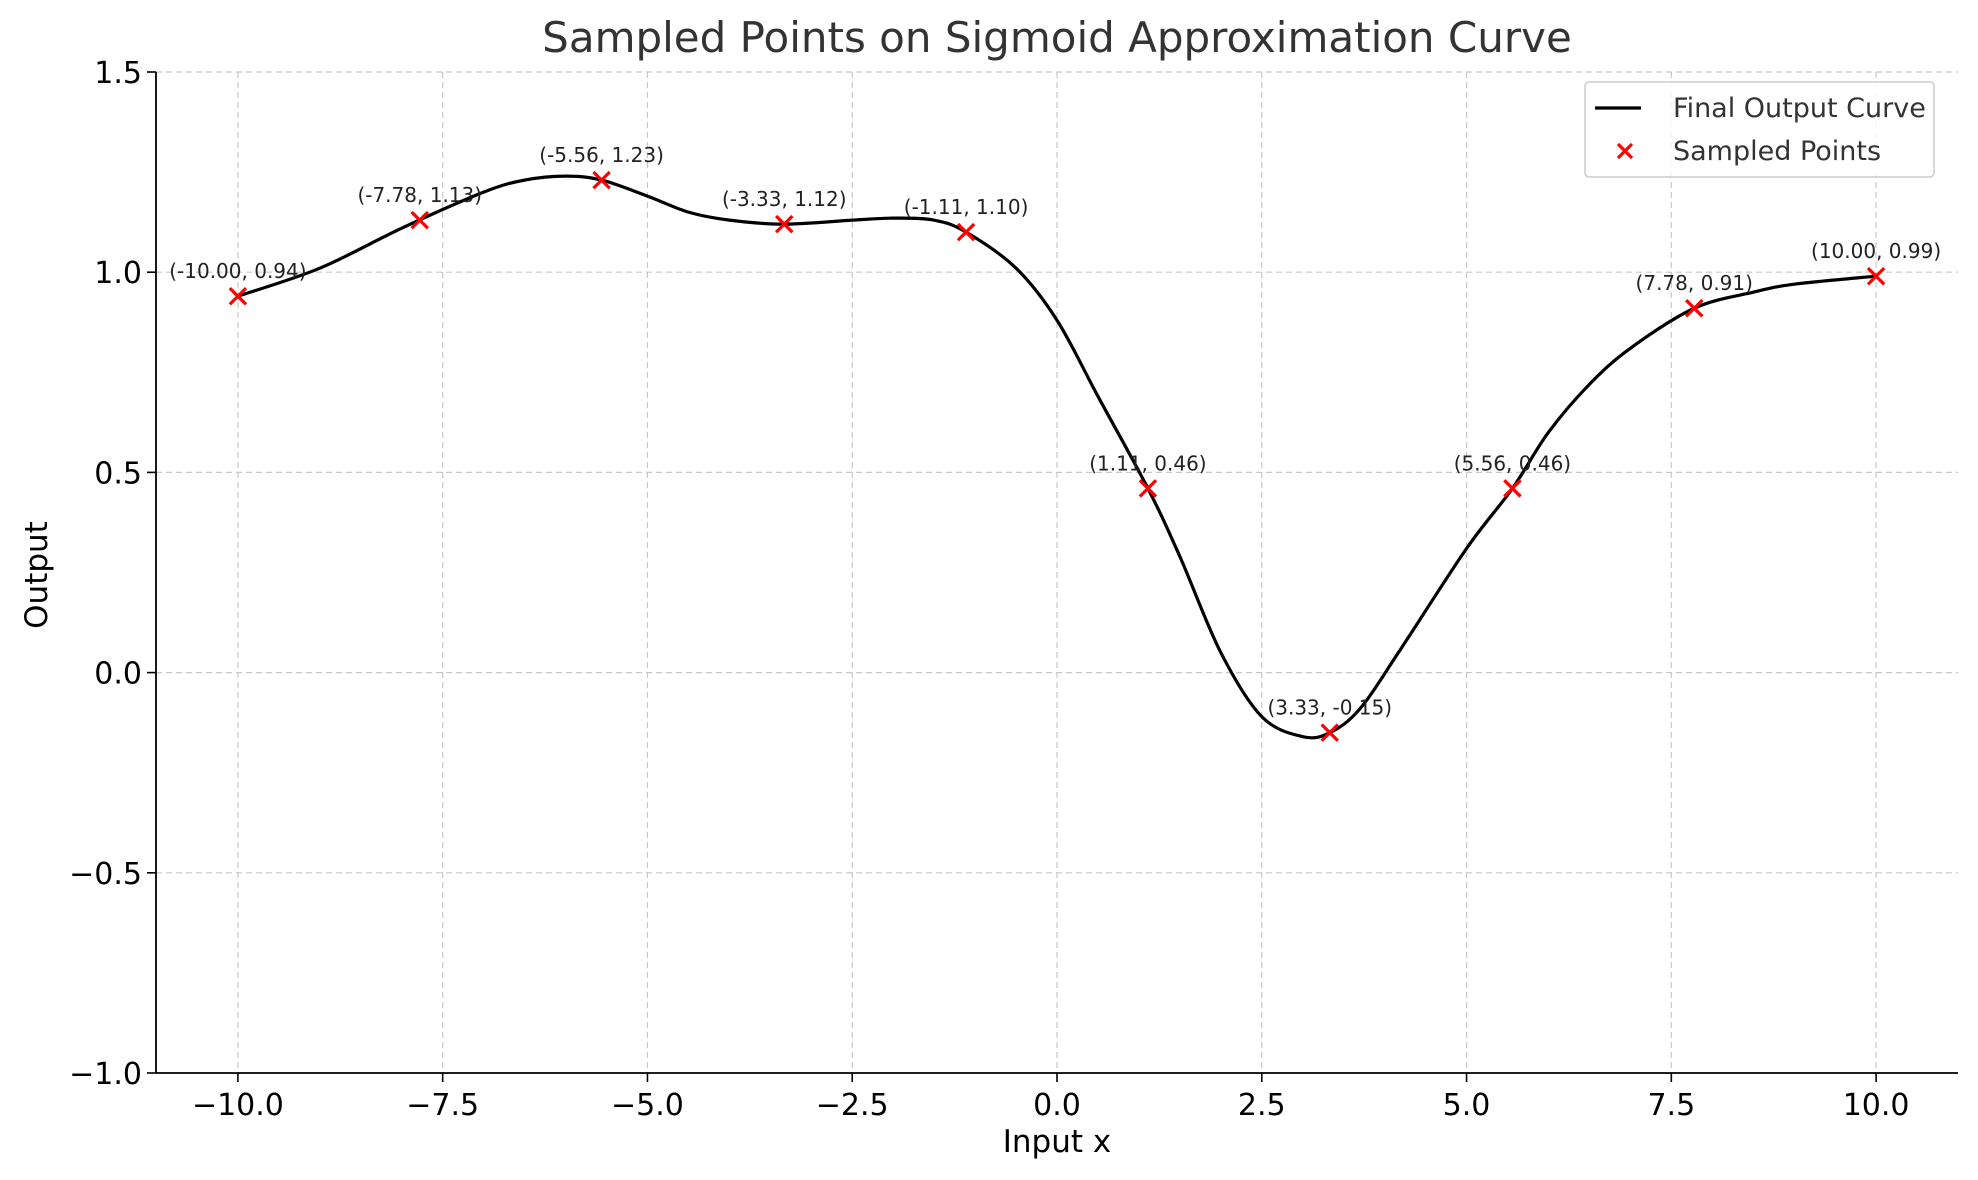 The height and width of the screenshot is (1180, 1978). I want to click on y-tick-label: 0.5, so click(118, 473).